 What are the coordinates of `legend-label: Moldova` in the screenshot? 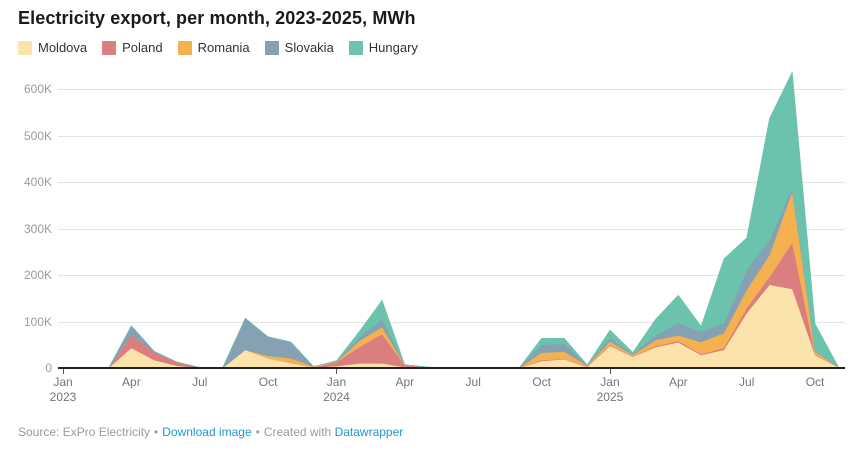 It's located at (63, 47).